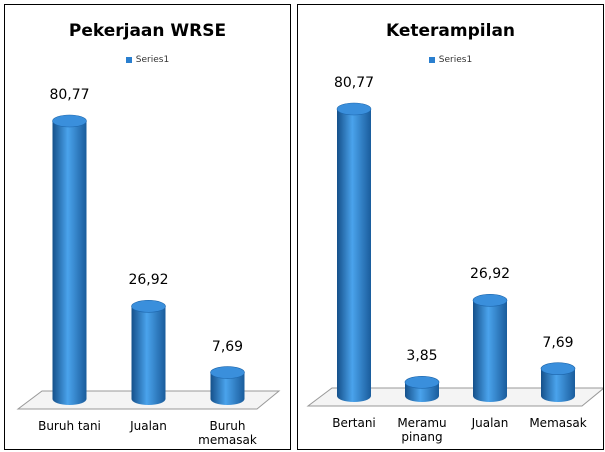 Image resolution: width=605 pixels, height=452 pixels. I want to click on chart-title: Pekerjaan WRSE, so click(147, 31).